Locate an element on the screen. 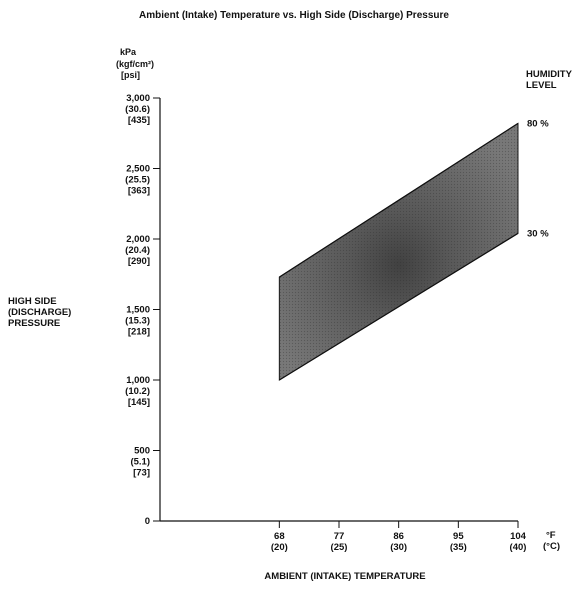 The width and height of the screenshot is (588, 595). x-tick-sublabel-0: (20) is located at coordinates (279, 547).